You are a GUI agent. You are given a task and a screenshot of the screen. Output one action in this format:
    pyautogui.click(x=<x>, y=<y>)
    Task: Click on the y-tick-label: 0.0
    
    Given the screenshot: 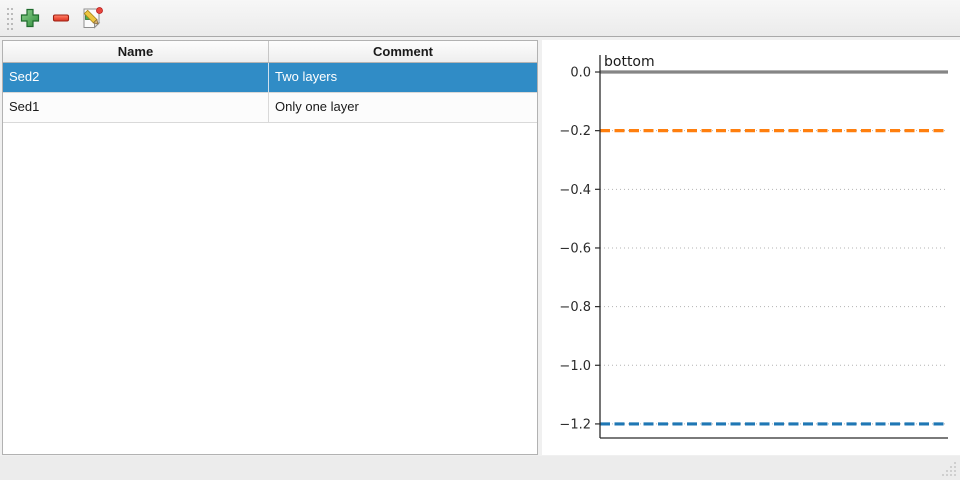 What is the action you would take?
    pyautogui.click(x=580, y=73)
    